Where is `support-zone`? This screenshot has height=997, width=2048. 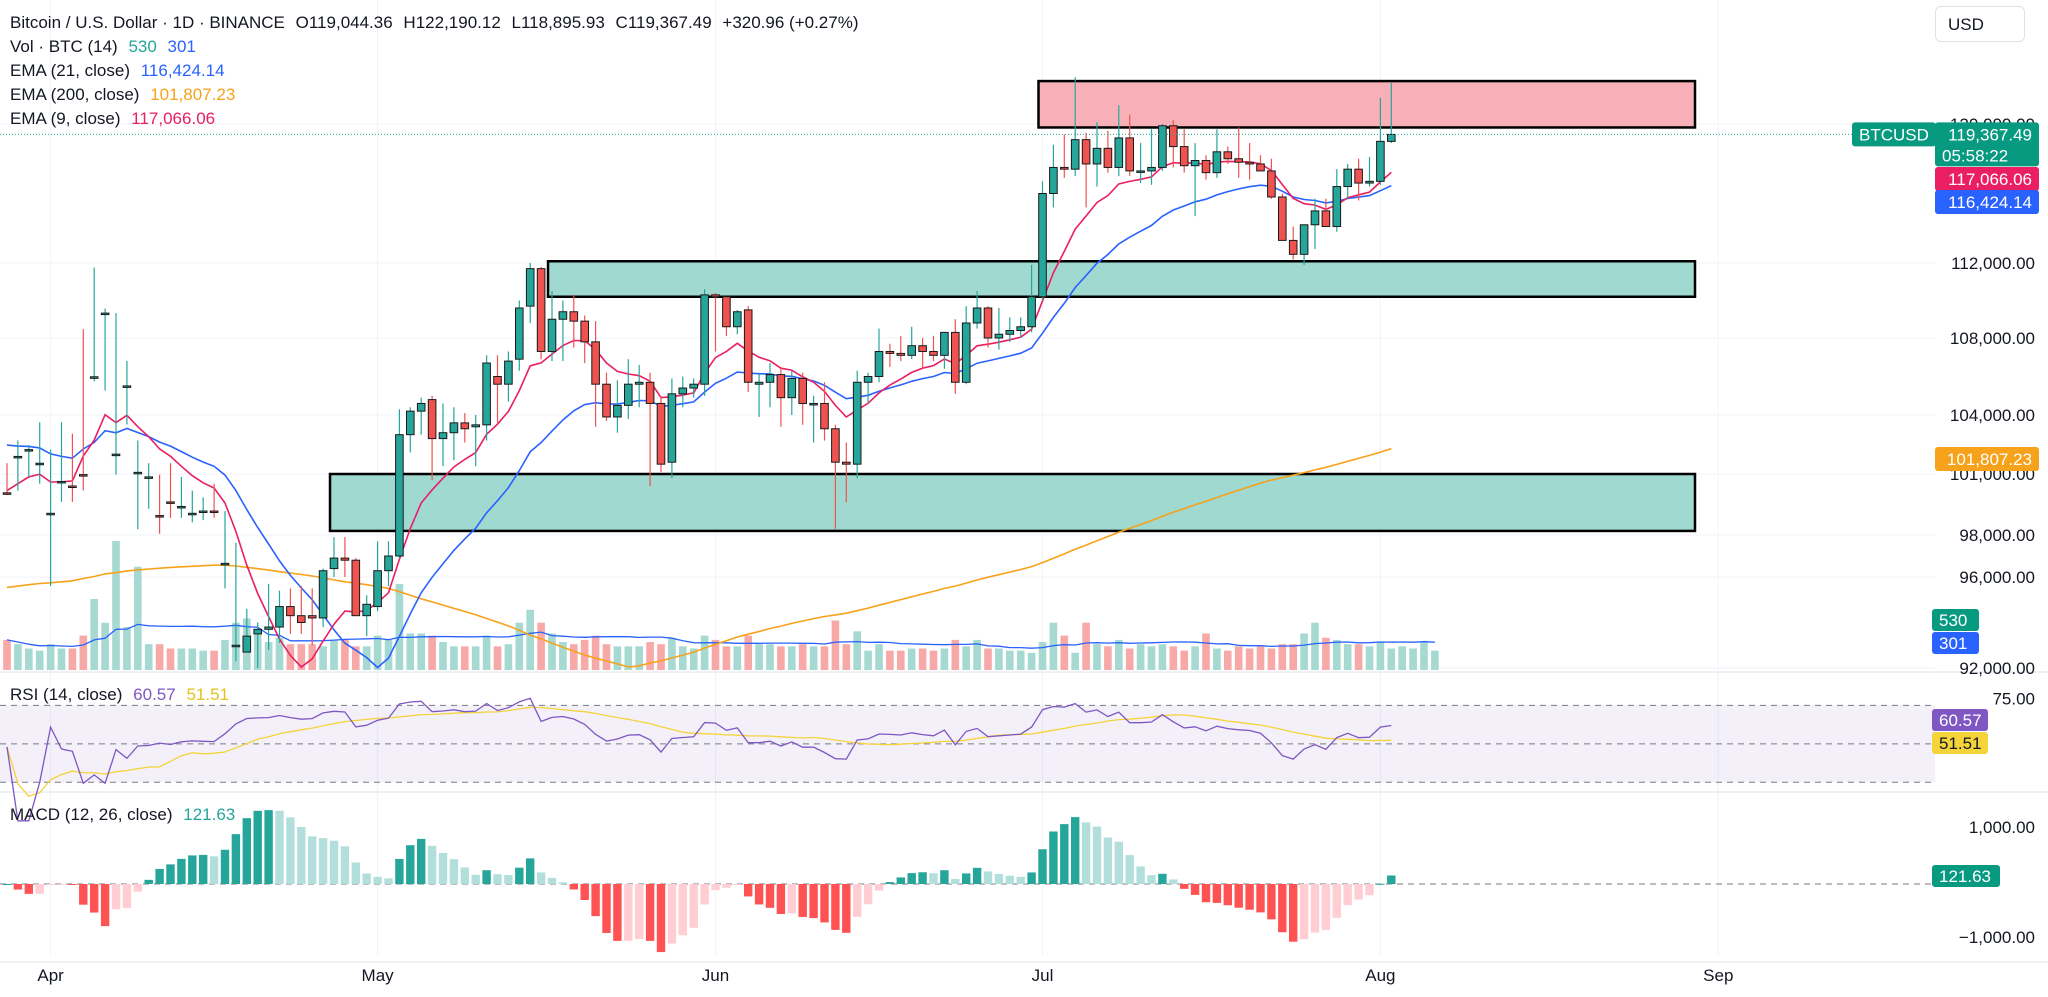 support-zone is located at coordinates (1121, 279).